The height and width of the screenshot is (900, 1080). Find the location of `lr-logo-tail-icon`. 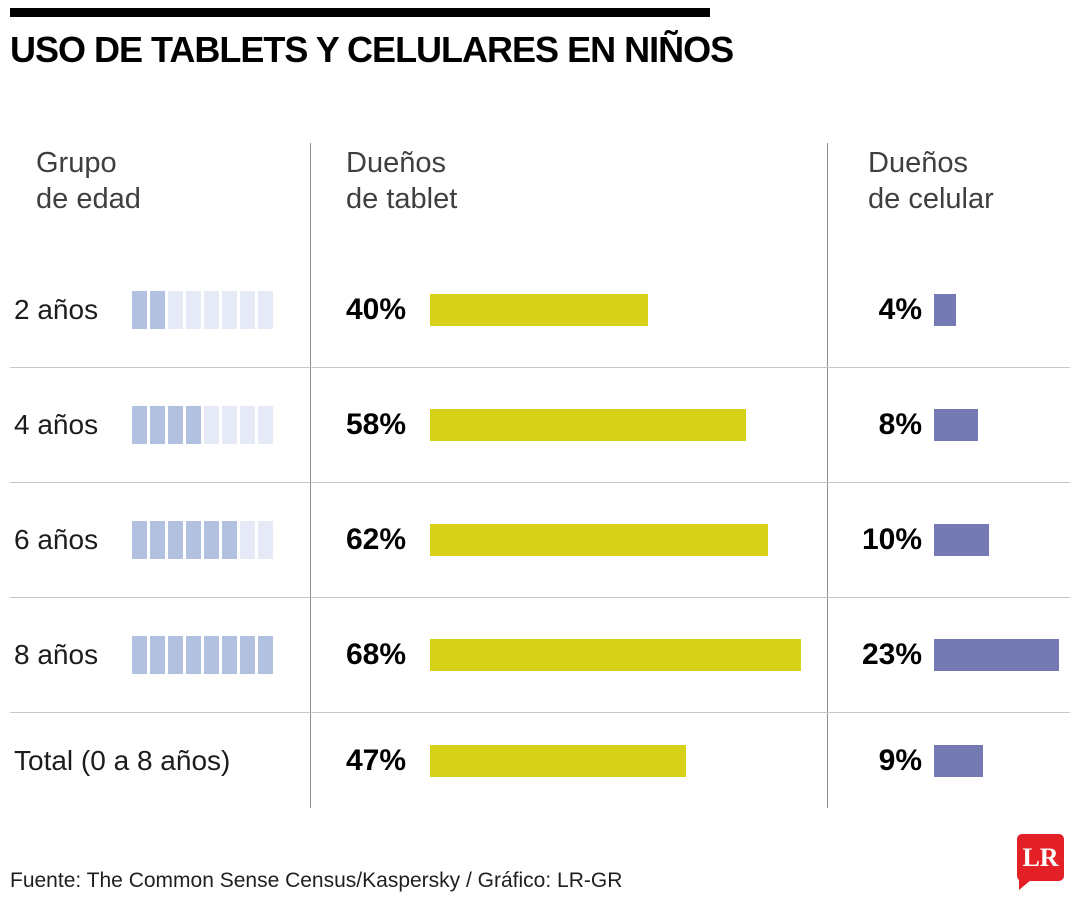

lr-logo-tail-icon is located at coordinates (1025, 885).